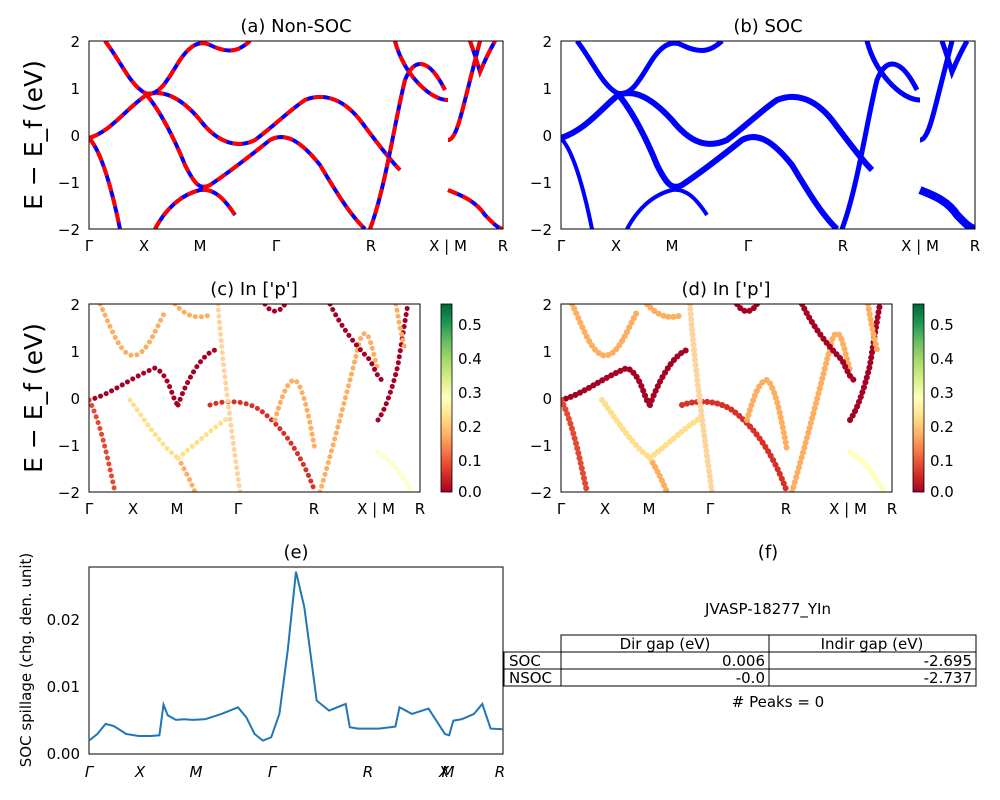 This screenshot has height=800, width=1000. What do you see at coordinates (942, 359) in the screenshot?
I see `cbar-d-1: 0.4` at bounding box center [942, 359].